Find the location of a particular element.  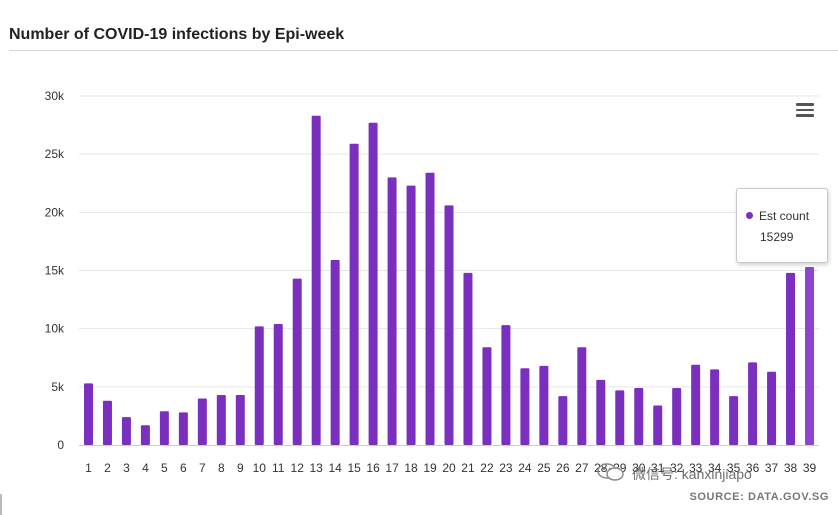

source-credit: SOURCE: DATA.GOV.SG is located at coordinates (759, 497).